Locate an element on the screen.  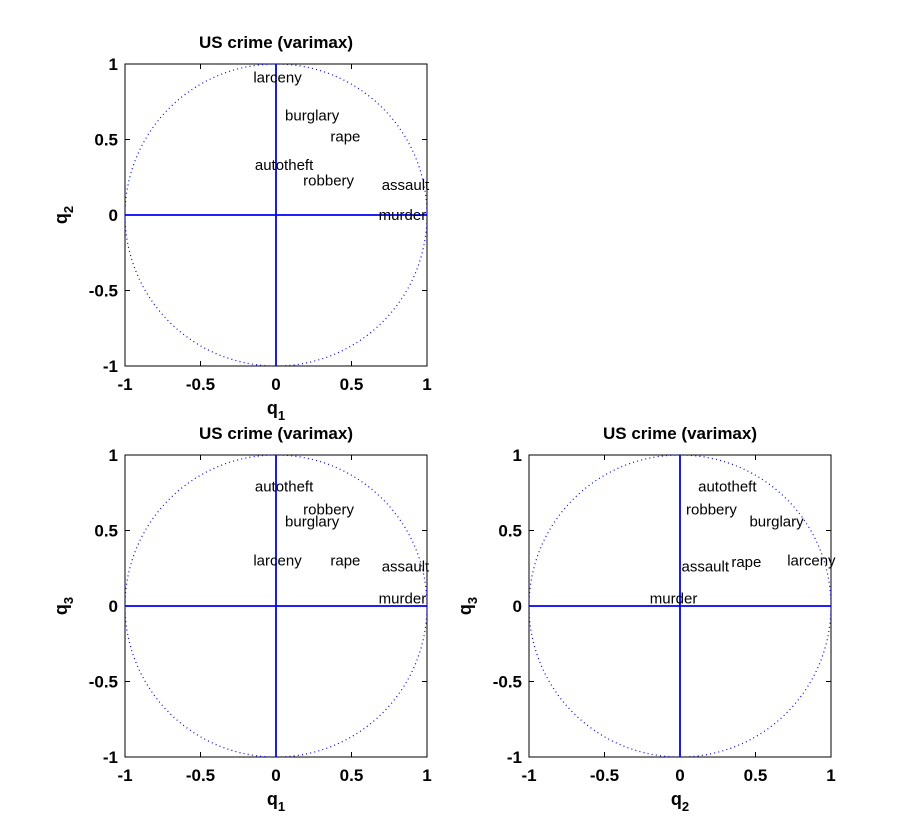
x-axis-label: q2 is located at coordinates (680, 801).